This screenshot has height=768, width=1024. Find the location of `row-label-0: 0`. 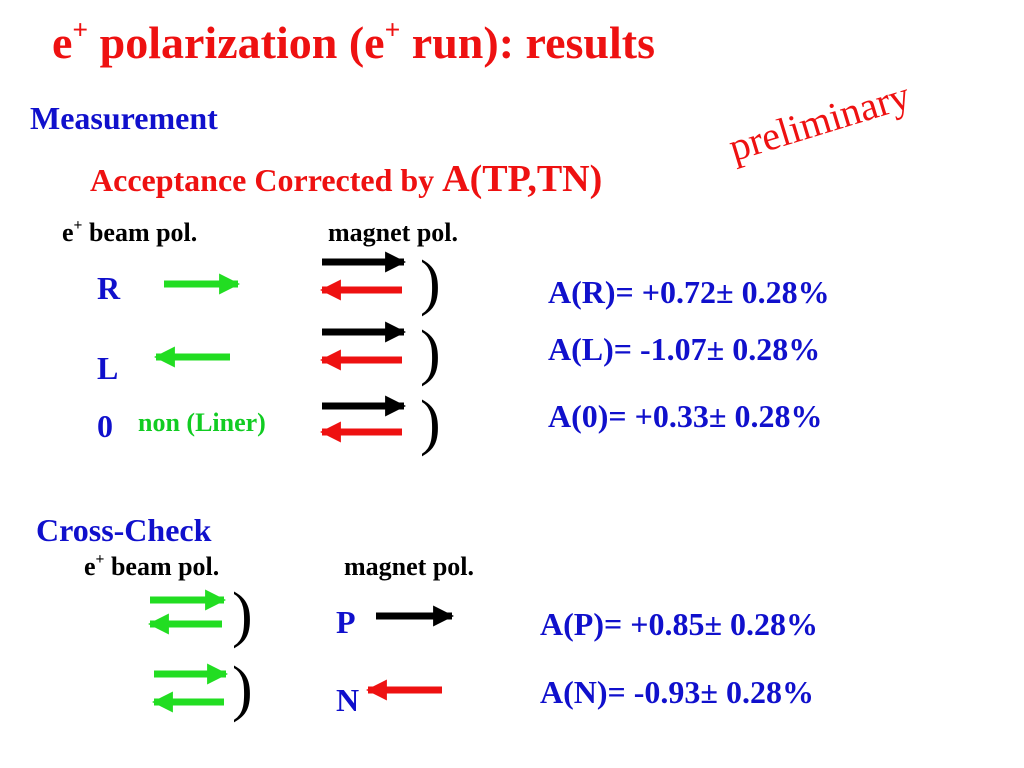

row-label-0: 0 is located at coordinates (105, 426).